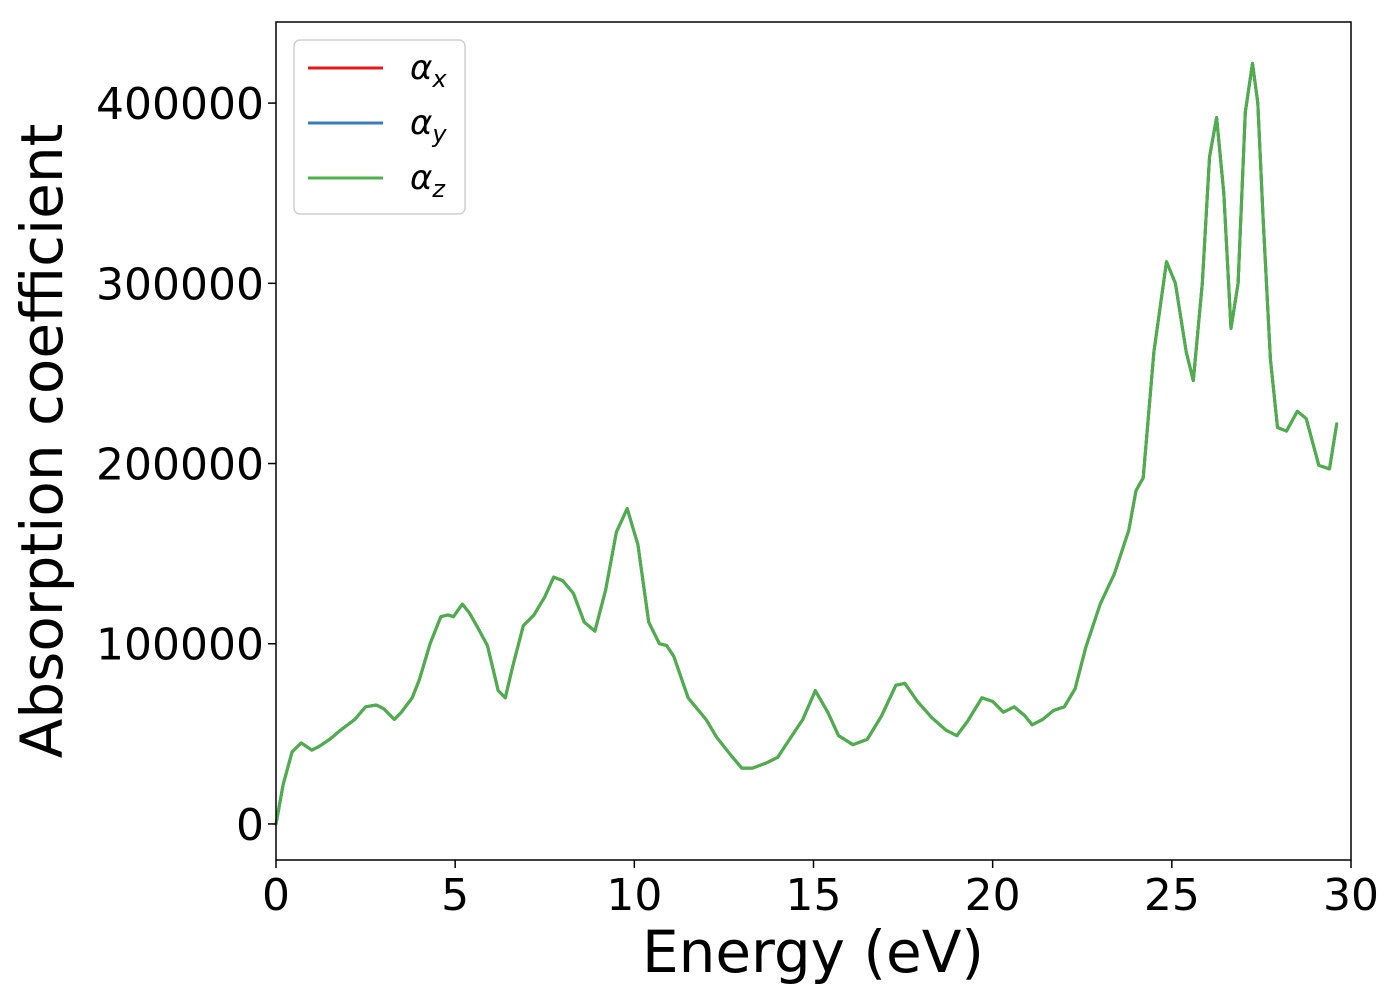 This screenshot has height=1000, width=1400. What do you see at coordinates (42, 441) in the screenshot?
I see `y-axis-label: Absorption coefficient` at bounding box center [42, 441].